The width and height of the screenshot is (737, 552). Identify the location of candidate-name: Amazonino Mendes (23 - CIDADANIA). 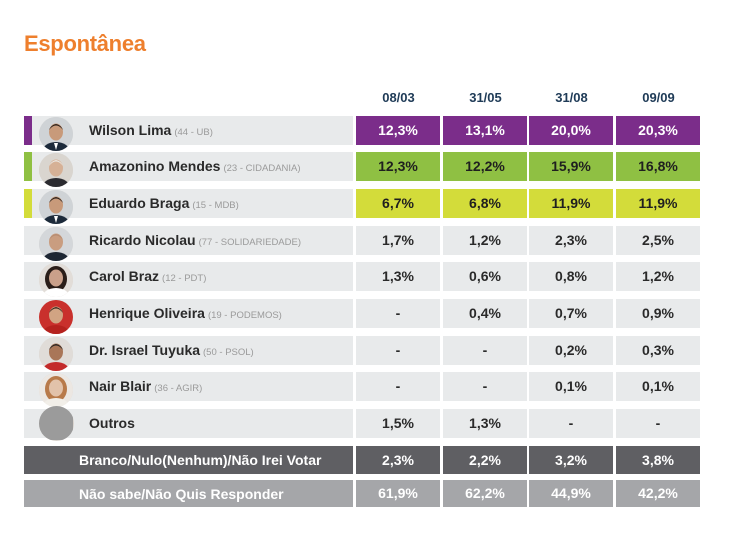
(195, 166).